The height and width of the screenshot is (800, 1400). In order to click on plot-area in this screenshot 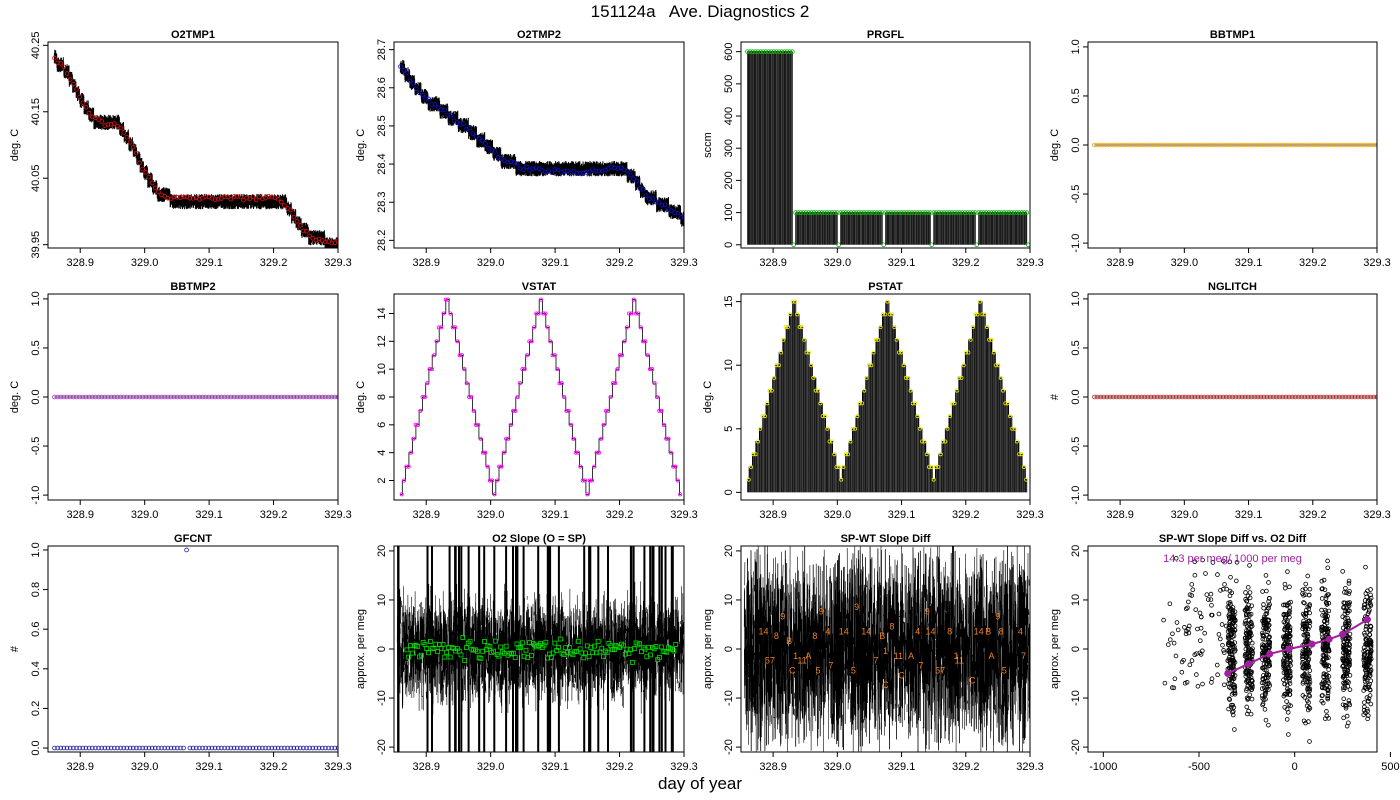, I will do `click(195, 148)`.